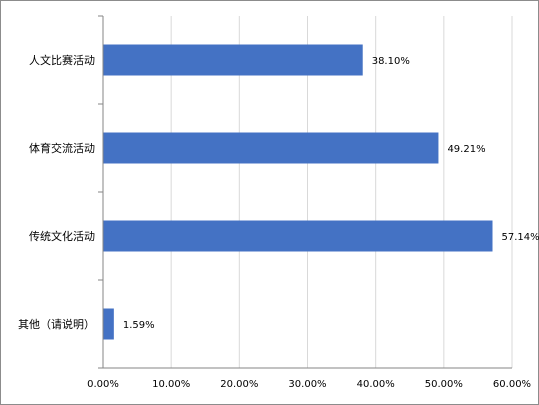 The height and width of the screenshot is (405, 539). Describe the element at coordinates (239, 384) in the screenshot. I see `x-tick-label: 20.00%` at that location.